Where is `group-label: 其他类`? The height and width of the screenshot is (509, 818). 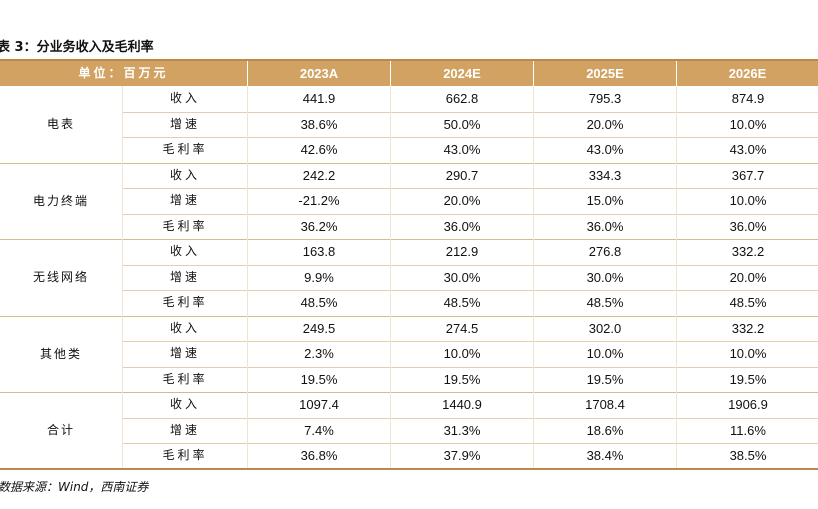 group-label: 其他类 is located at coordinates (60, 353).